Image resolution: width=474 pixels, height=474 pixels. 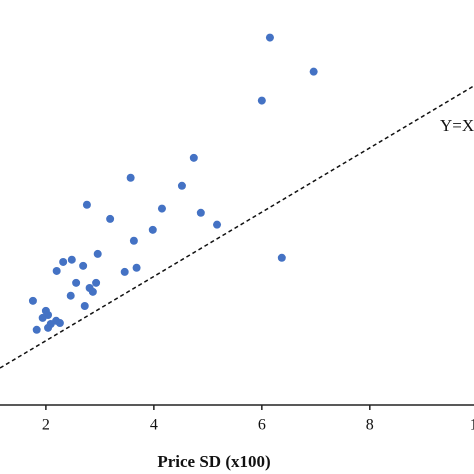 What do you see at coordinates (154, 425) in the screenshot?
I see `x-tick-label: 4` at bounding box center [154, 425].